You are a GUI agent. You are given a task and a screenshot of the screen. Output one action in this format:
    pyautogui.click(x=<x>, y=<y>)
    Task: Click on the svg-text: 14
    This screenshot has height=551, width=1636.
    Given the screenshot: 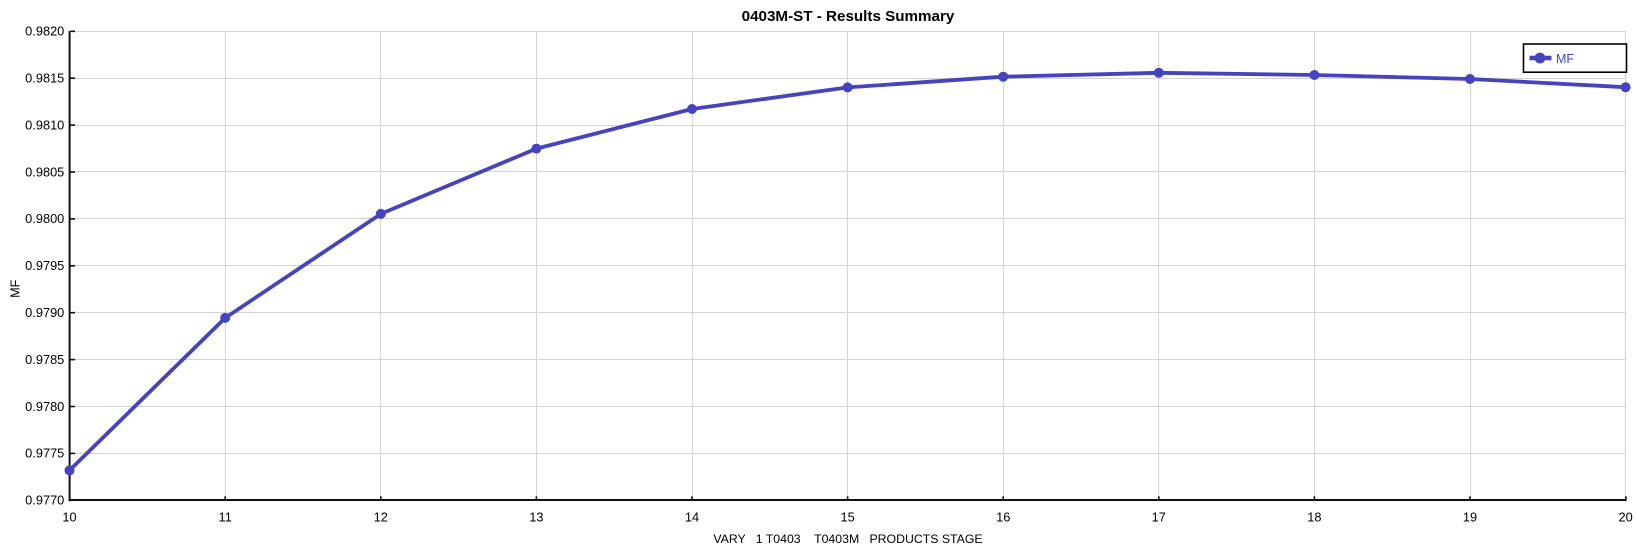 What is the action you would take?
    pyautogui.click(x=692, y=517)
    